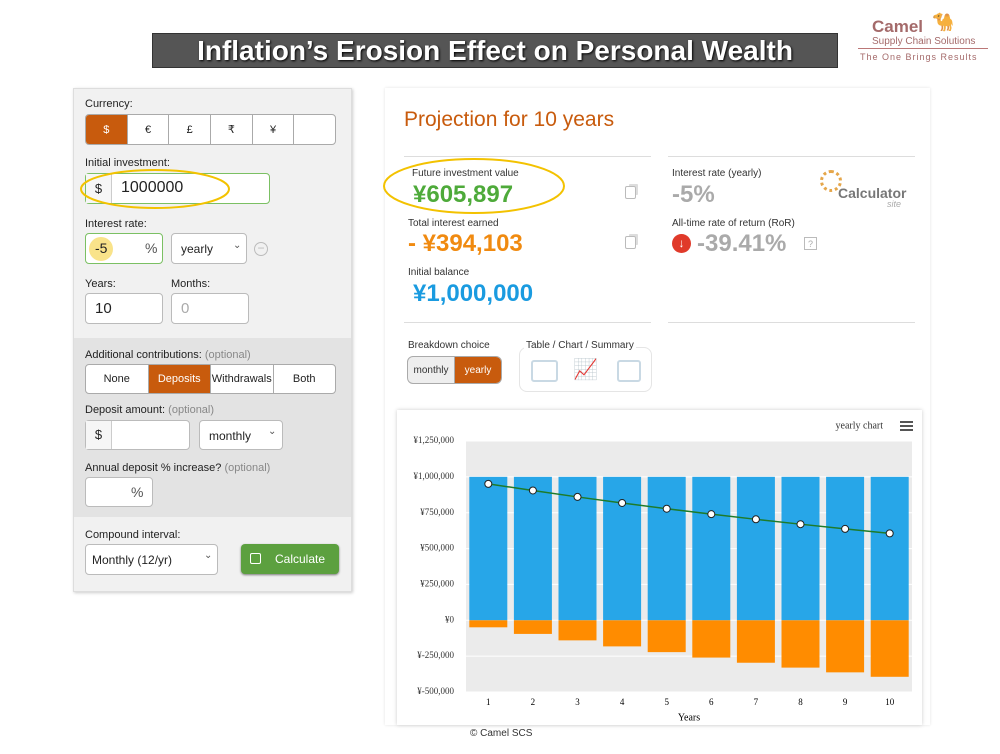 The width and height of the screenshot is (1000, 754). What do you see at coordinates (149, 129) in the screenshot?
I see `currency-option: €` at bounding box center [149, 129].